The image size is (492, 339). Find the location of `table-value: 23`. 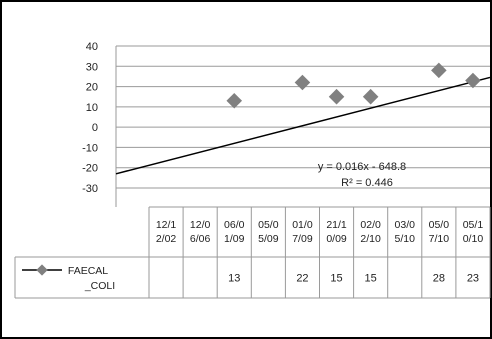

table-value: 23 is located at coordinates (473, 279).